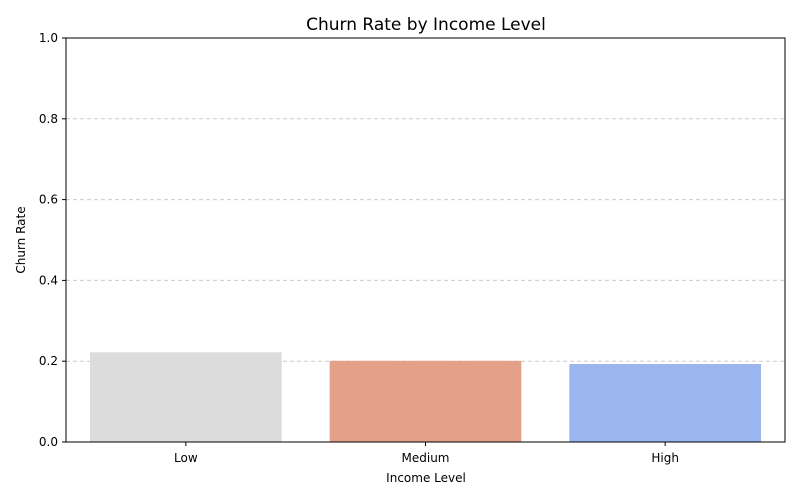  I want to click on y-tick-label: 1.0, so click(48, 38).